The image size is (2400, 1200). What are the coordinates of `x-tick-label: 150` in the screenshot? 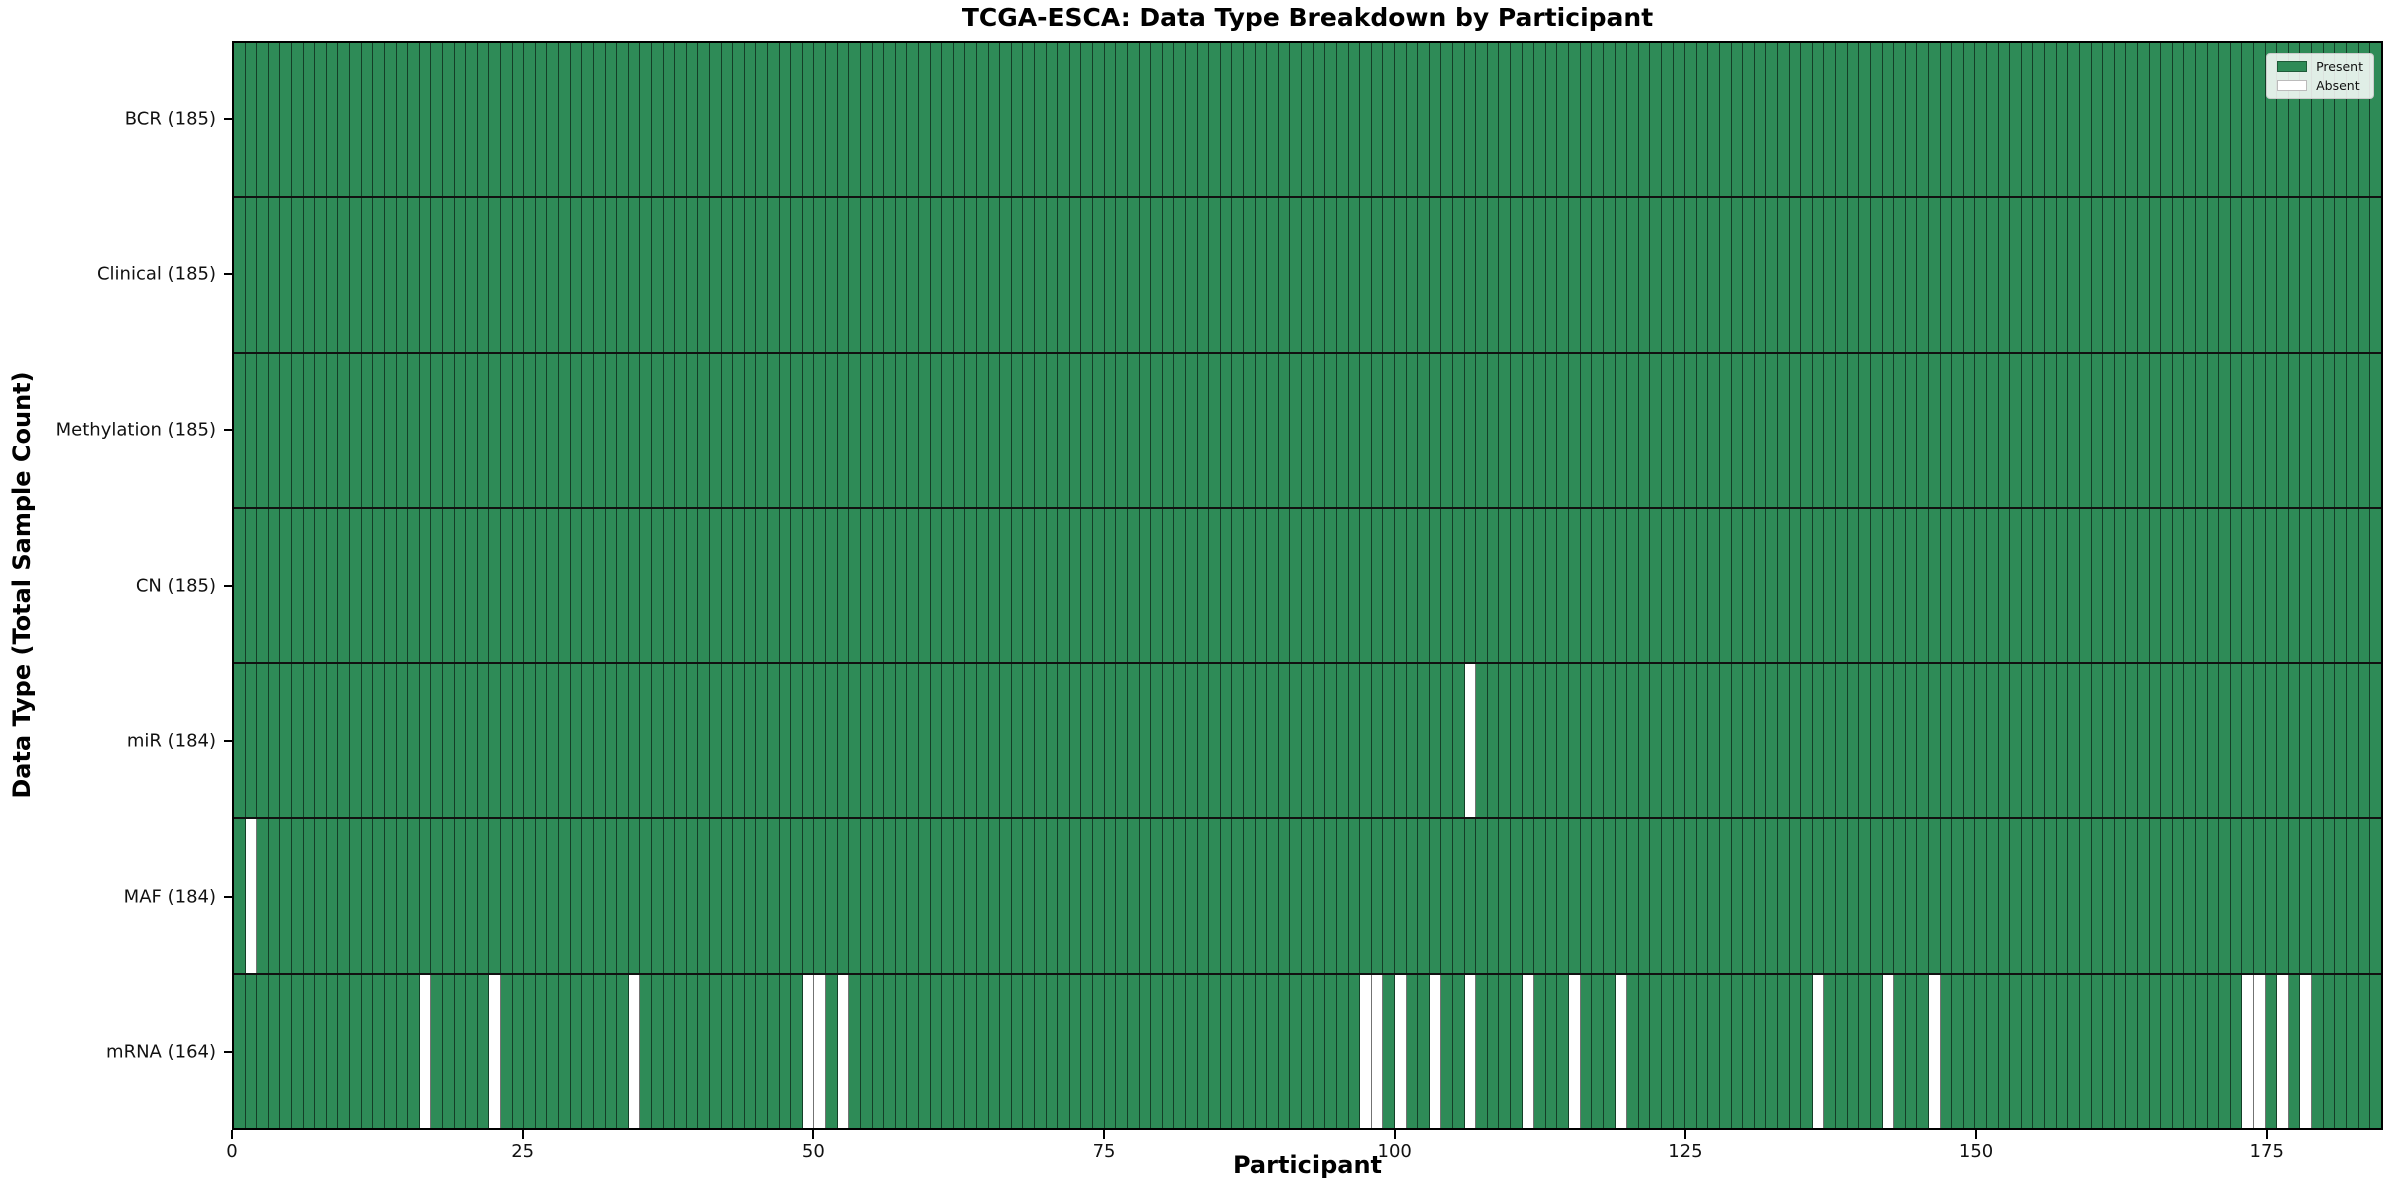 It's located at (1976, 1151).